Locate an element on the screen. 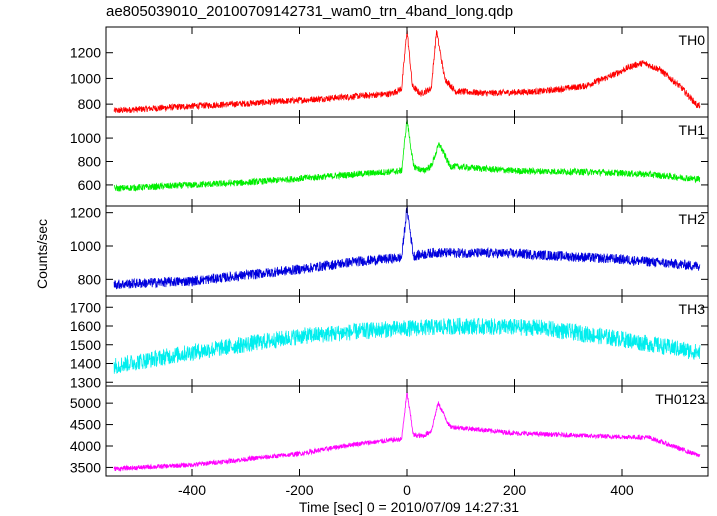  y-tick-label: 1700 is located at coordinates (85, 307).